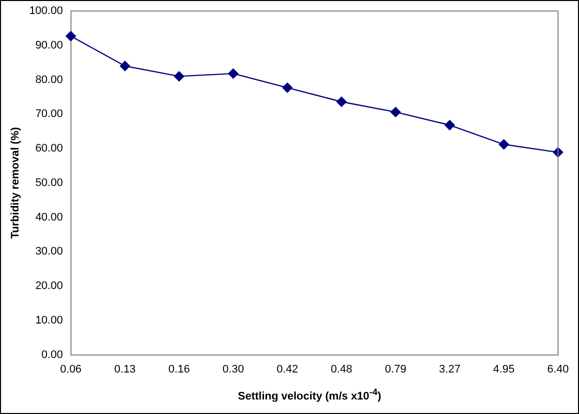 This screenshot has height=414, width=579. I want to click on x-tick-label: 4.95, so click(504, 369).